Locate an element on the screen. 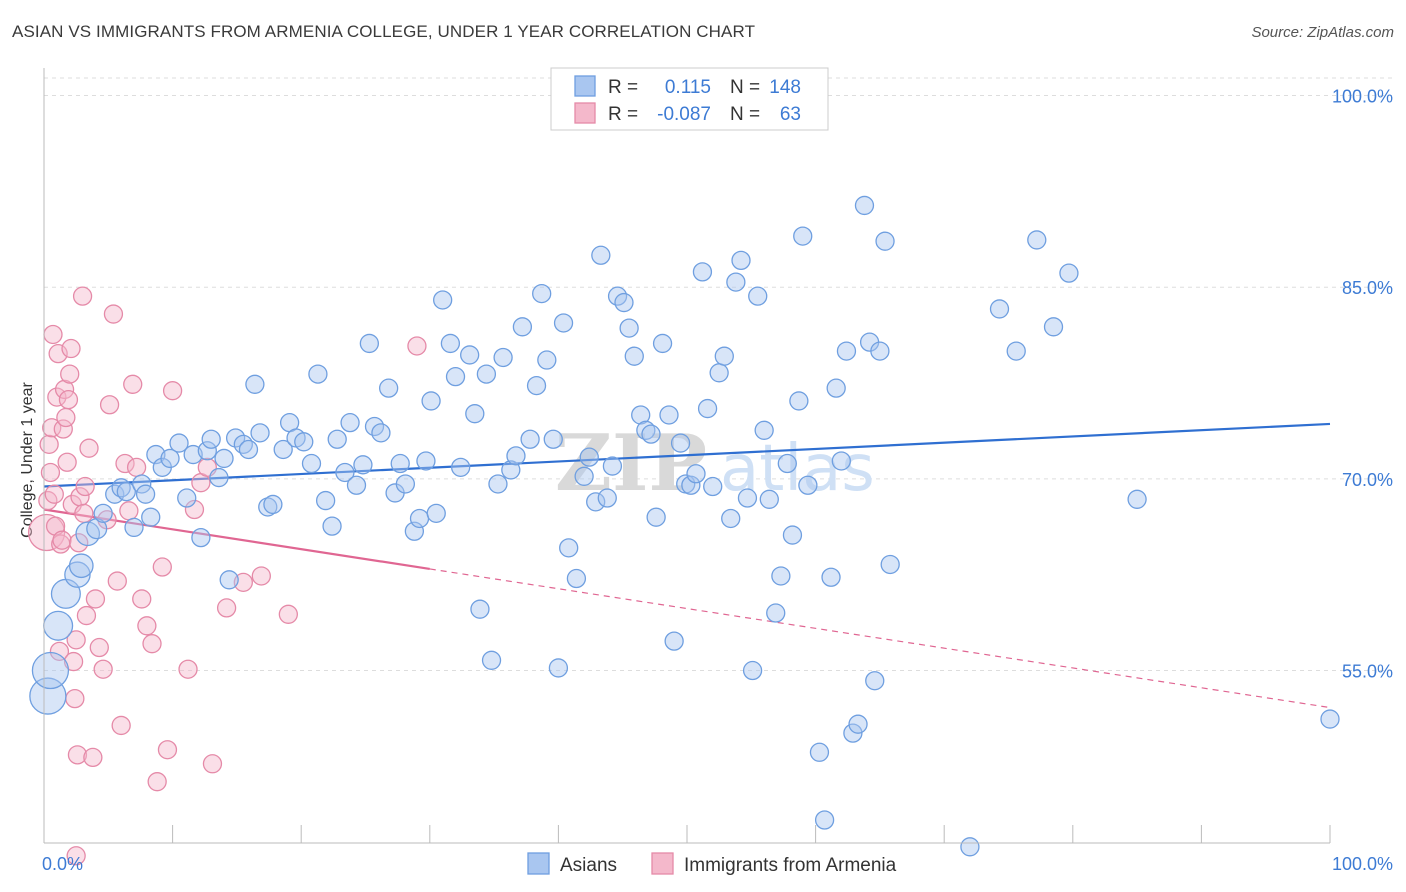 This screenshot has width=1406, height=892. legend-bottom-swatch-armenia is located at coordinates (662, 863).